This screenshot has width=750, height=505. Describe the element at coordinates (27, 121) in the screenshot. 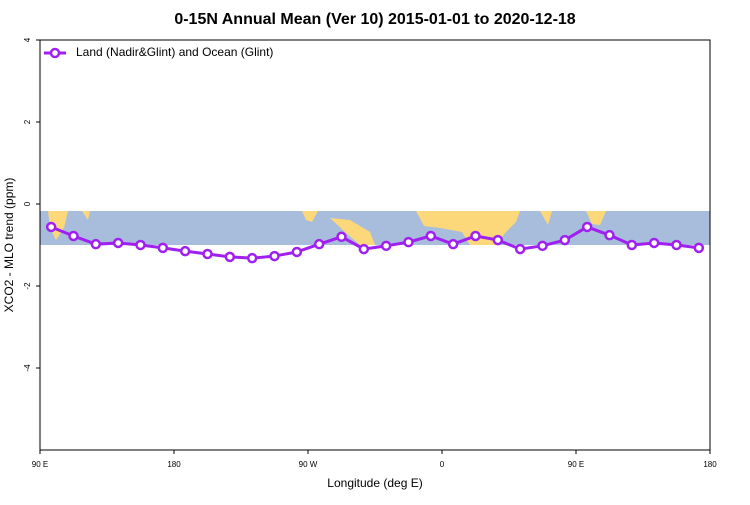

I see `y-tick-label: 2` at that location.